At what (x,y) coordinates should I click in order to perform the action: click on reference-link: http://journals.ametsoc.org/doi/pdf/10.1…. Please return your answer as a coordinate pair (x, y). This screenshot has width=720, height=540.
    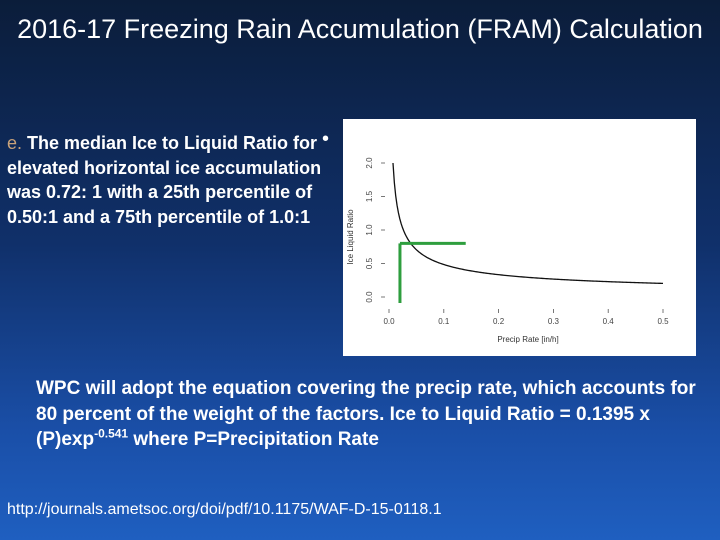
    Looking at the image, I should click on (224, 509).